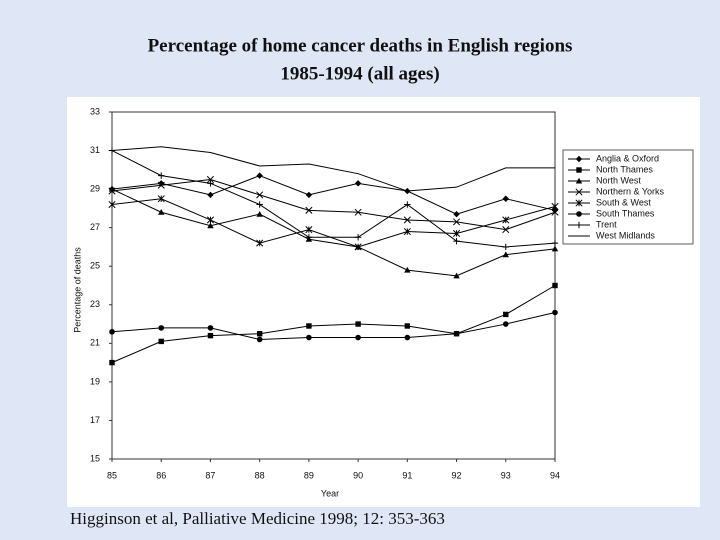 Image resolution: width=720 pixels, height=540 pixels. I want to click on x-tick-label: 93, so click(506, 475).